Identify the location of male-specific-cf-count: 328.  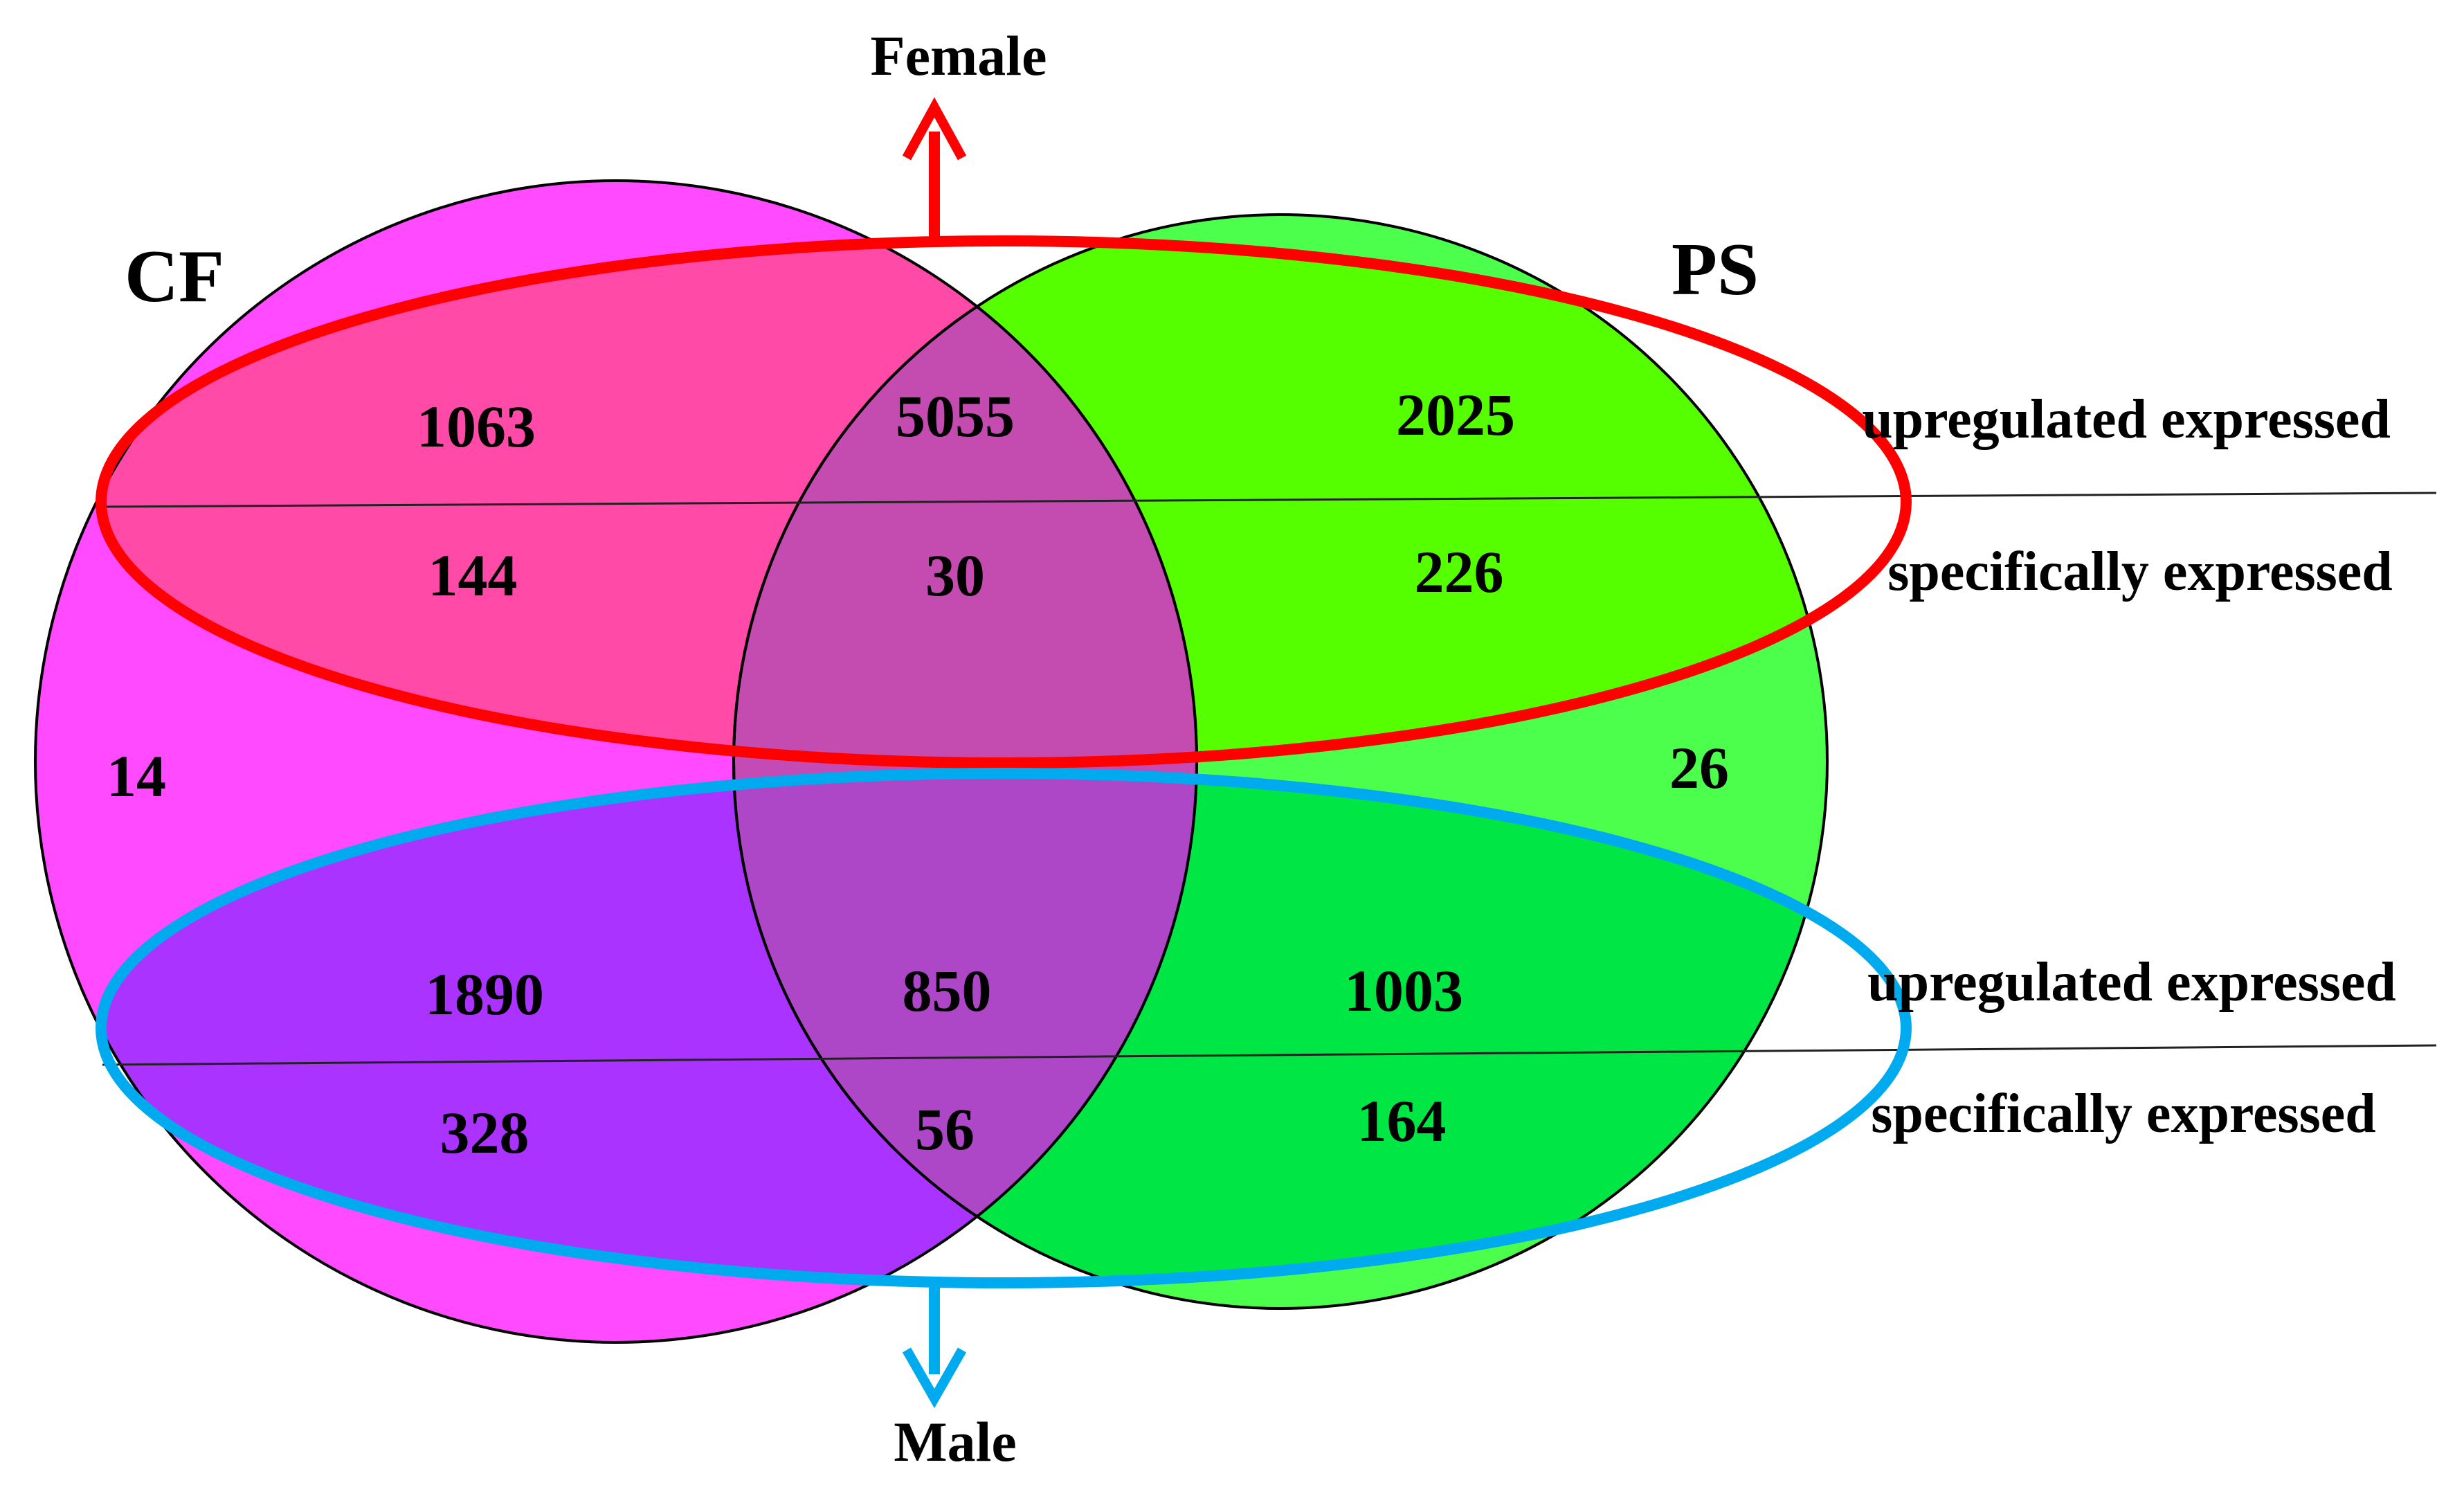
(484, 1132).